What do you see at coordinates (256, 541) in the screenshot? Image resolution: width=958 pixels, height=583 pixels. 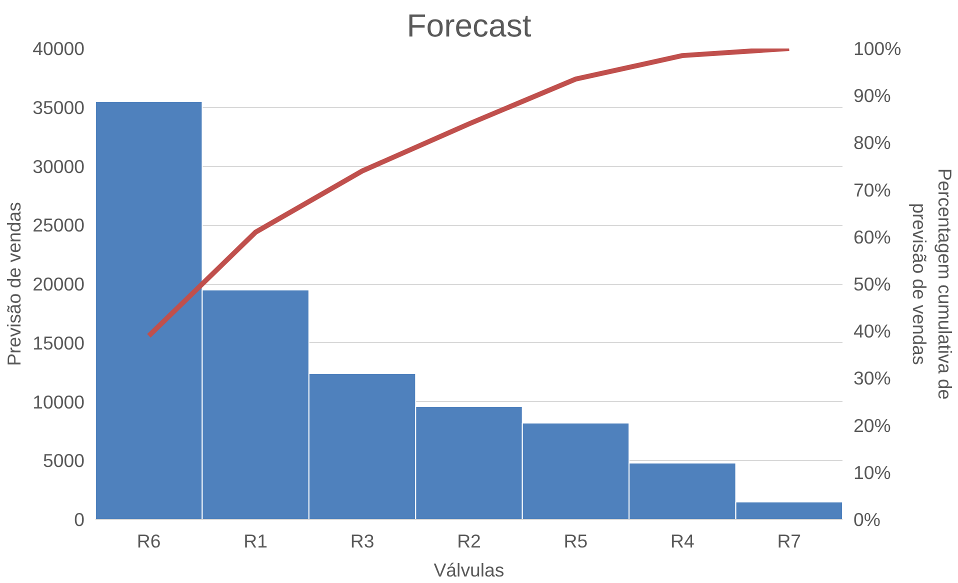 I see `x-tick-label: R1` at bounding box center [256, 541].